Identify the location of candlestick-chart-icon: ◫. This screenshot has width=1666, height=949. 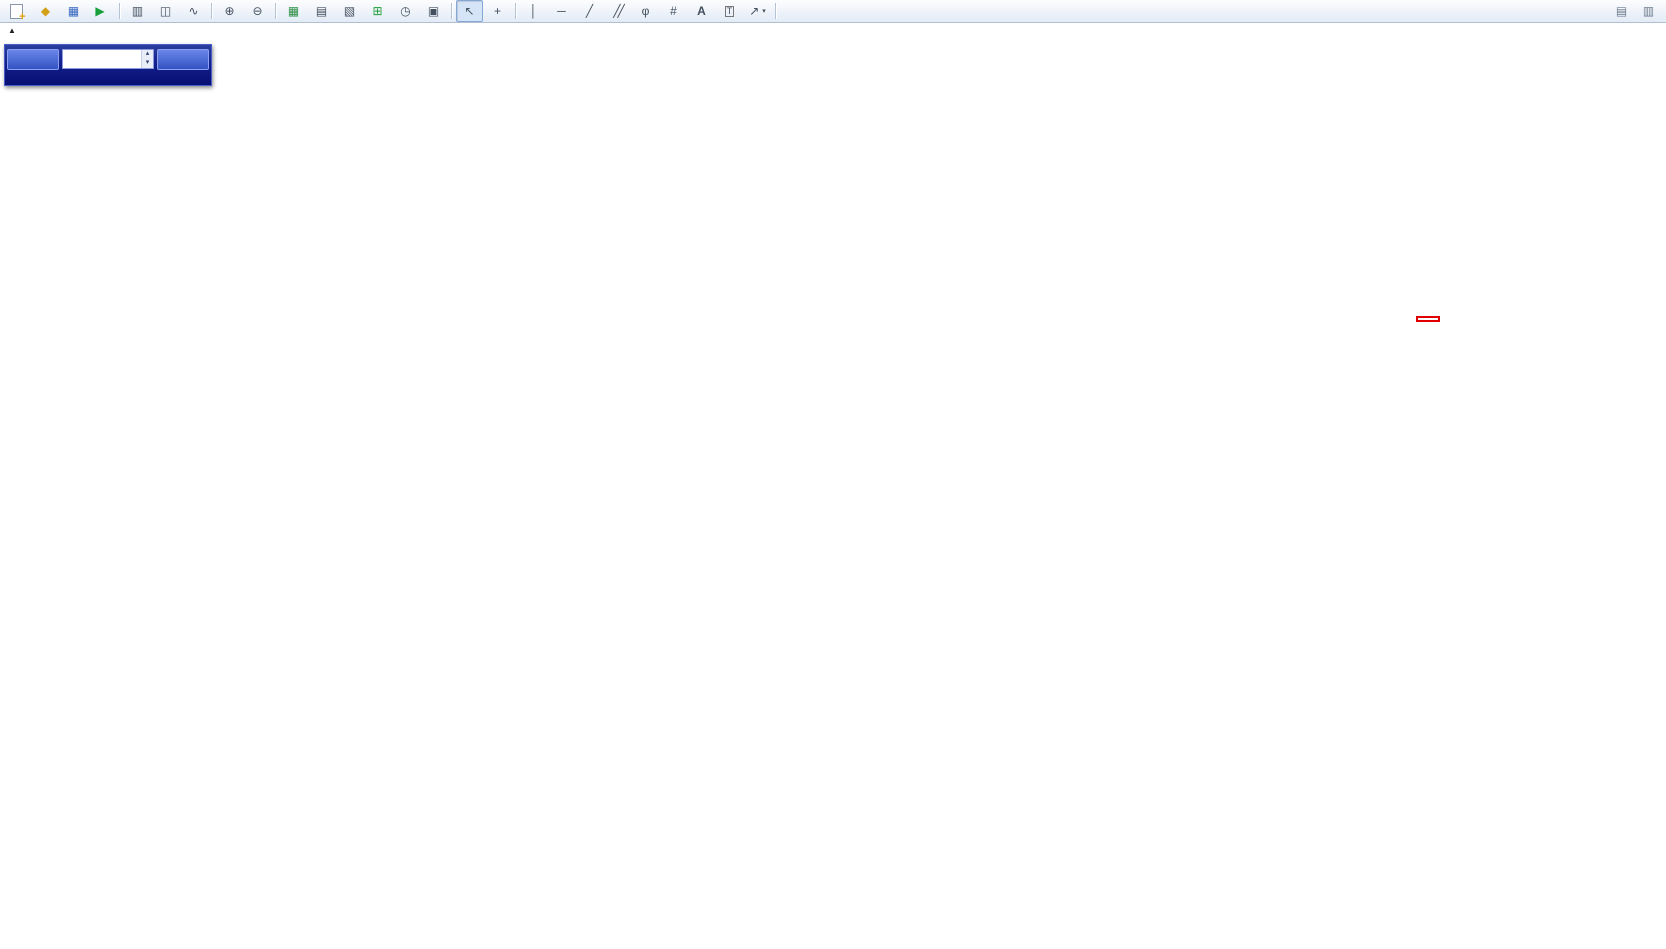
(165, 11).